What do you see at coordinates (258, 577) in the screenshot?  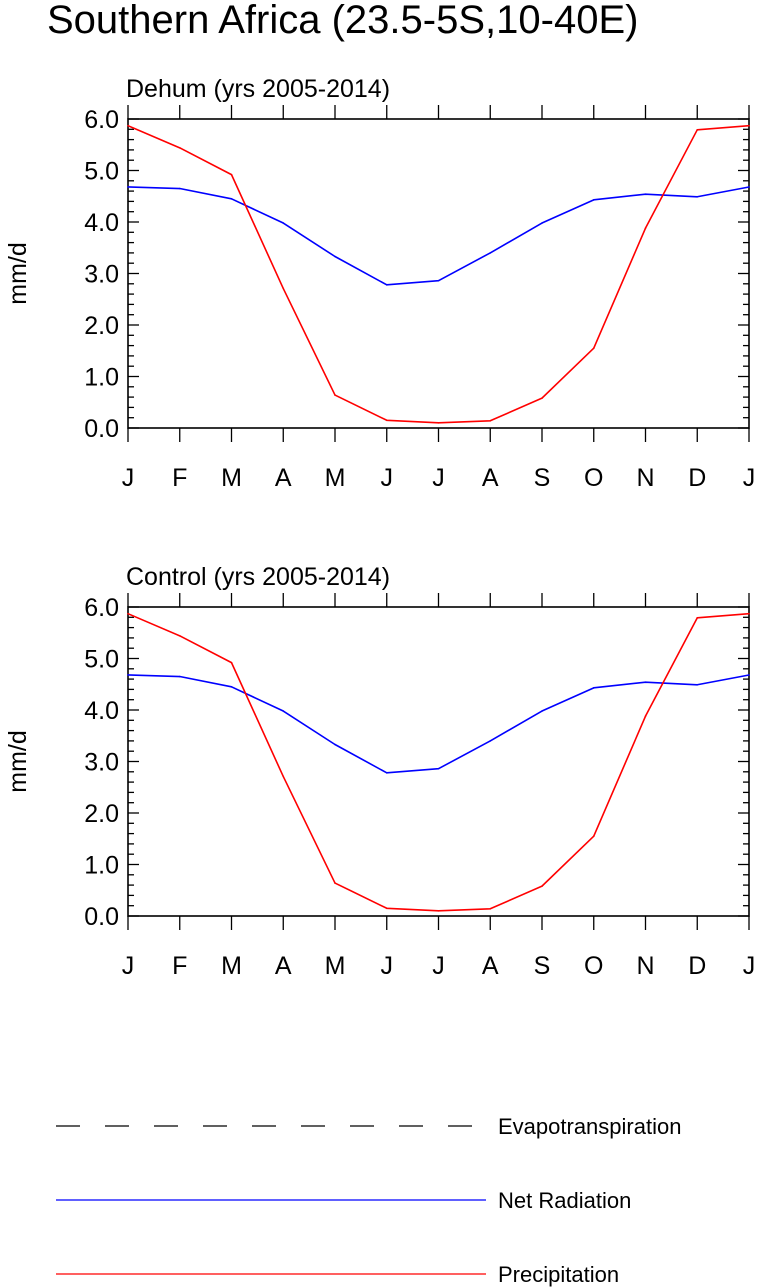 I see `panel-title: Control (yrs 2005-2014)` at bounding box center [258, 577].